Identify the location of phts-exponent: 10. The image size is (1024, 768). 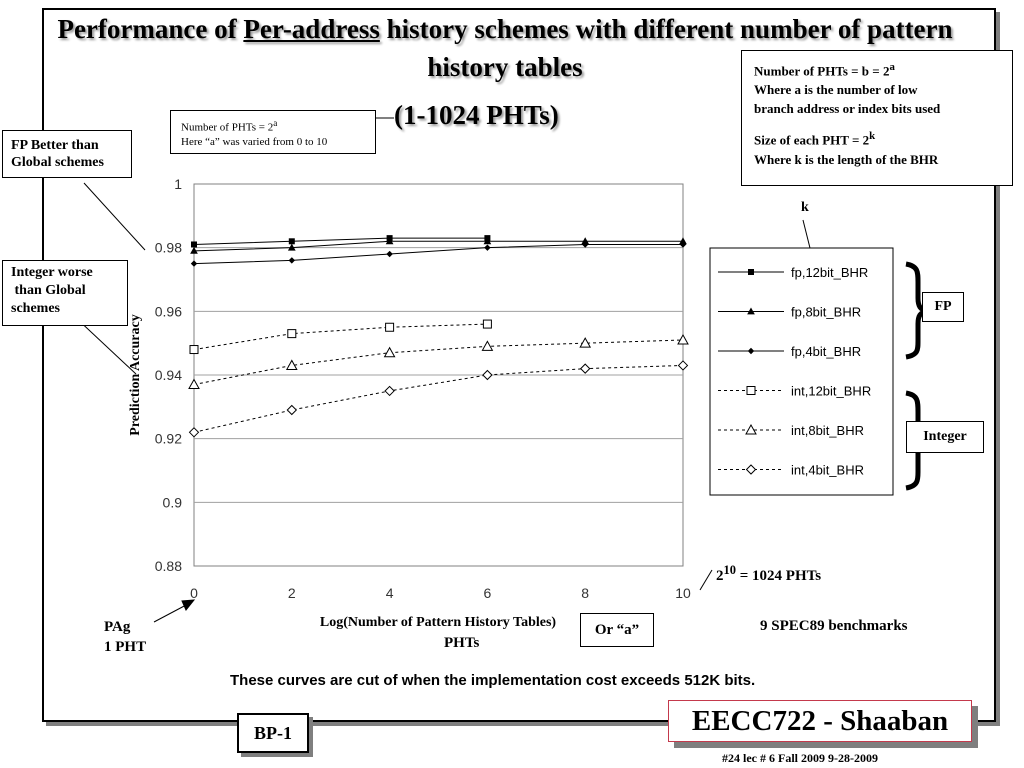
(730, 570).